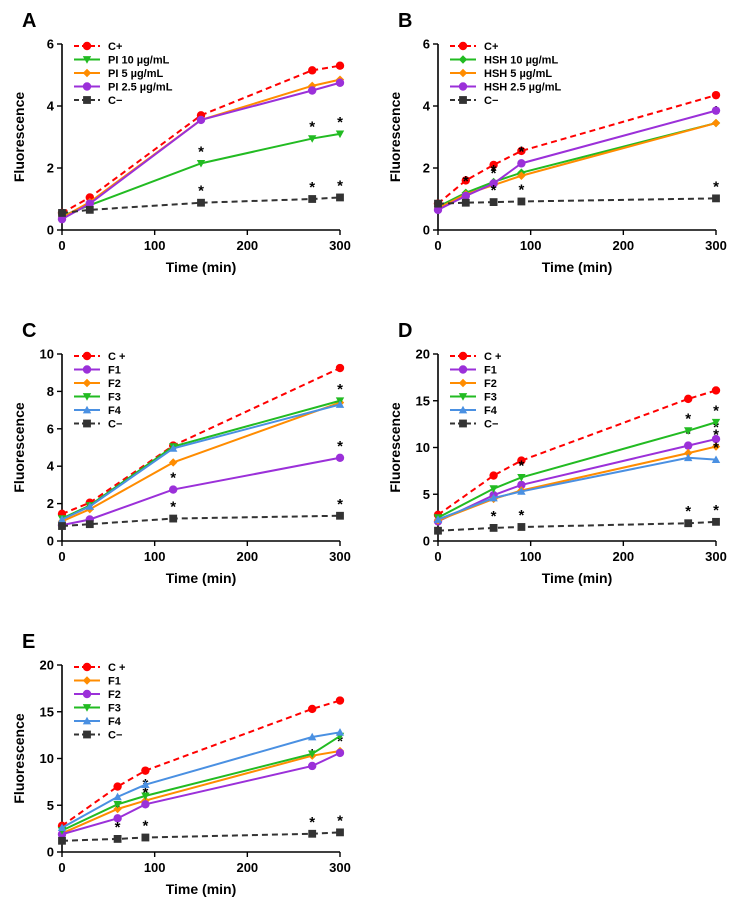 The image size is (740, 915). What do you see at coordinates (247, 245) in the screenshot?
I see `x-tick-label: 200` at bounding box center [247, 245].